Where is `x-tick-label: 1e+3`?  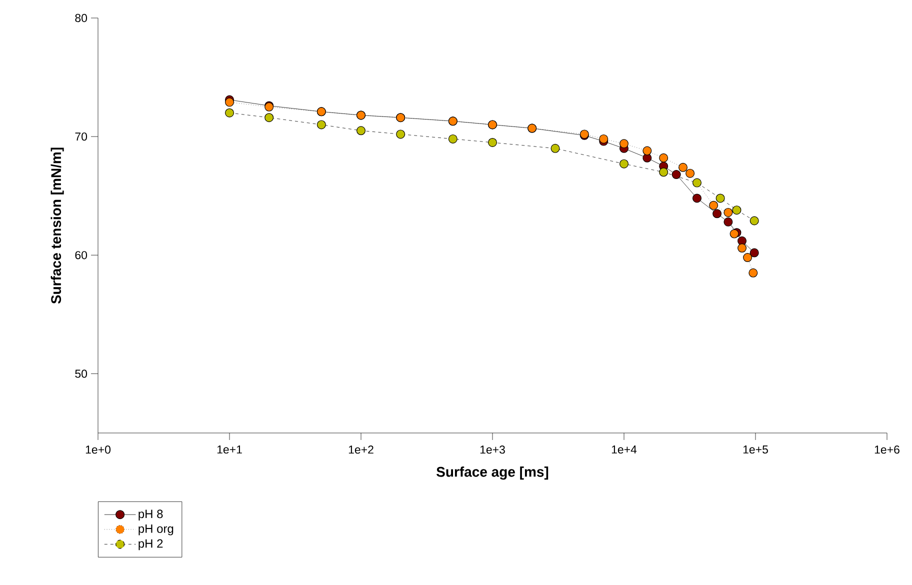 x-tick-label: 1e+3 is located at coordinates (492, 450).